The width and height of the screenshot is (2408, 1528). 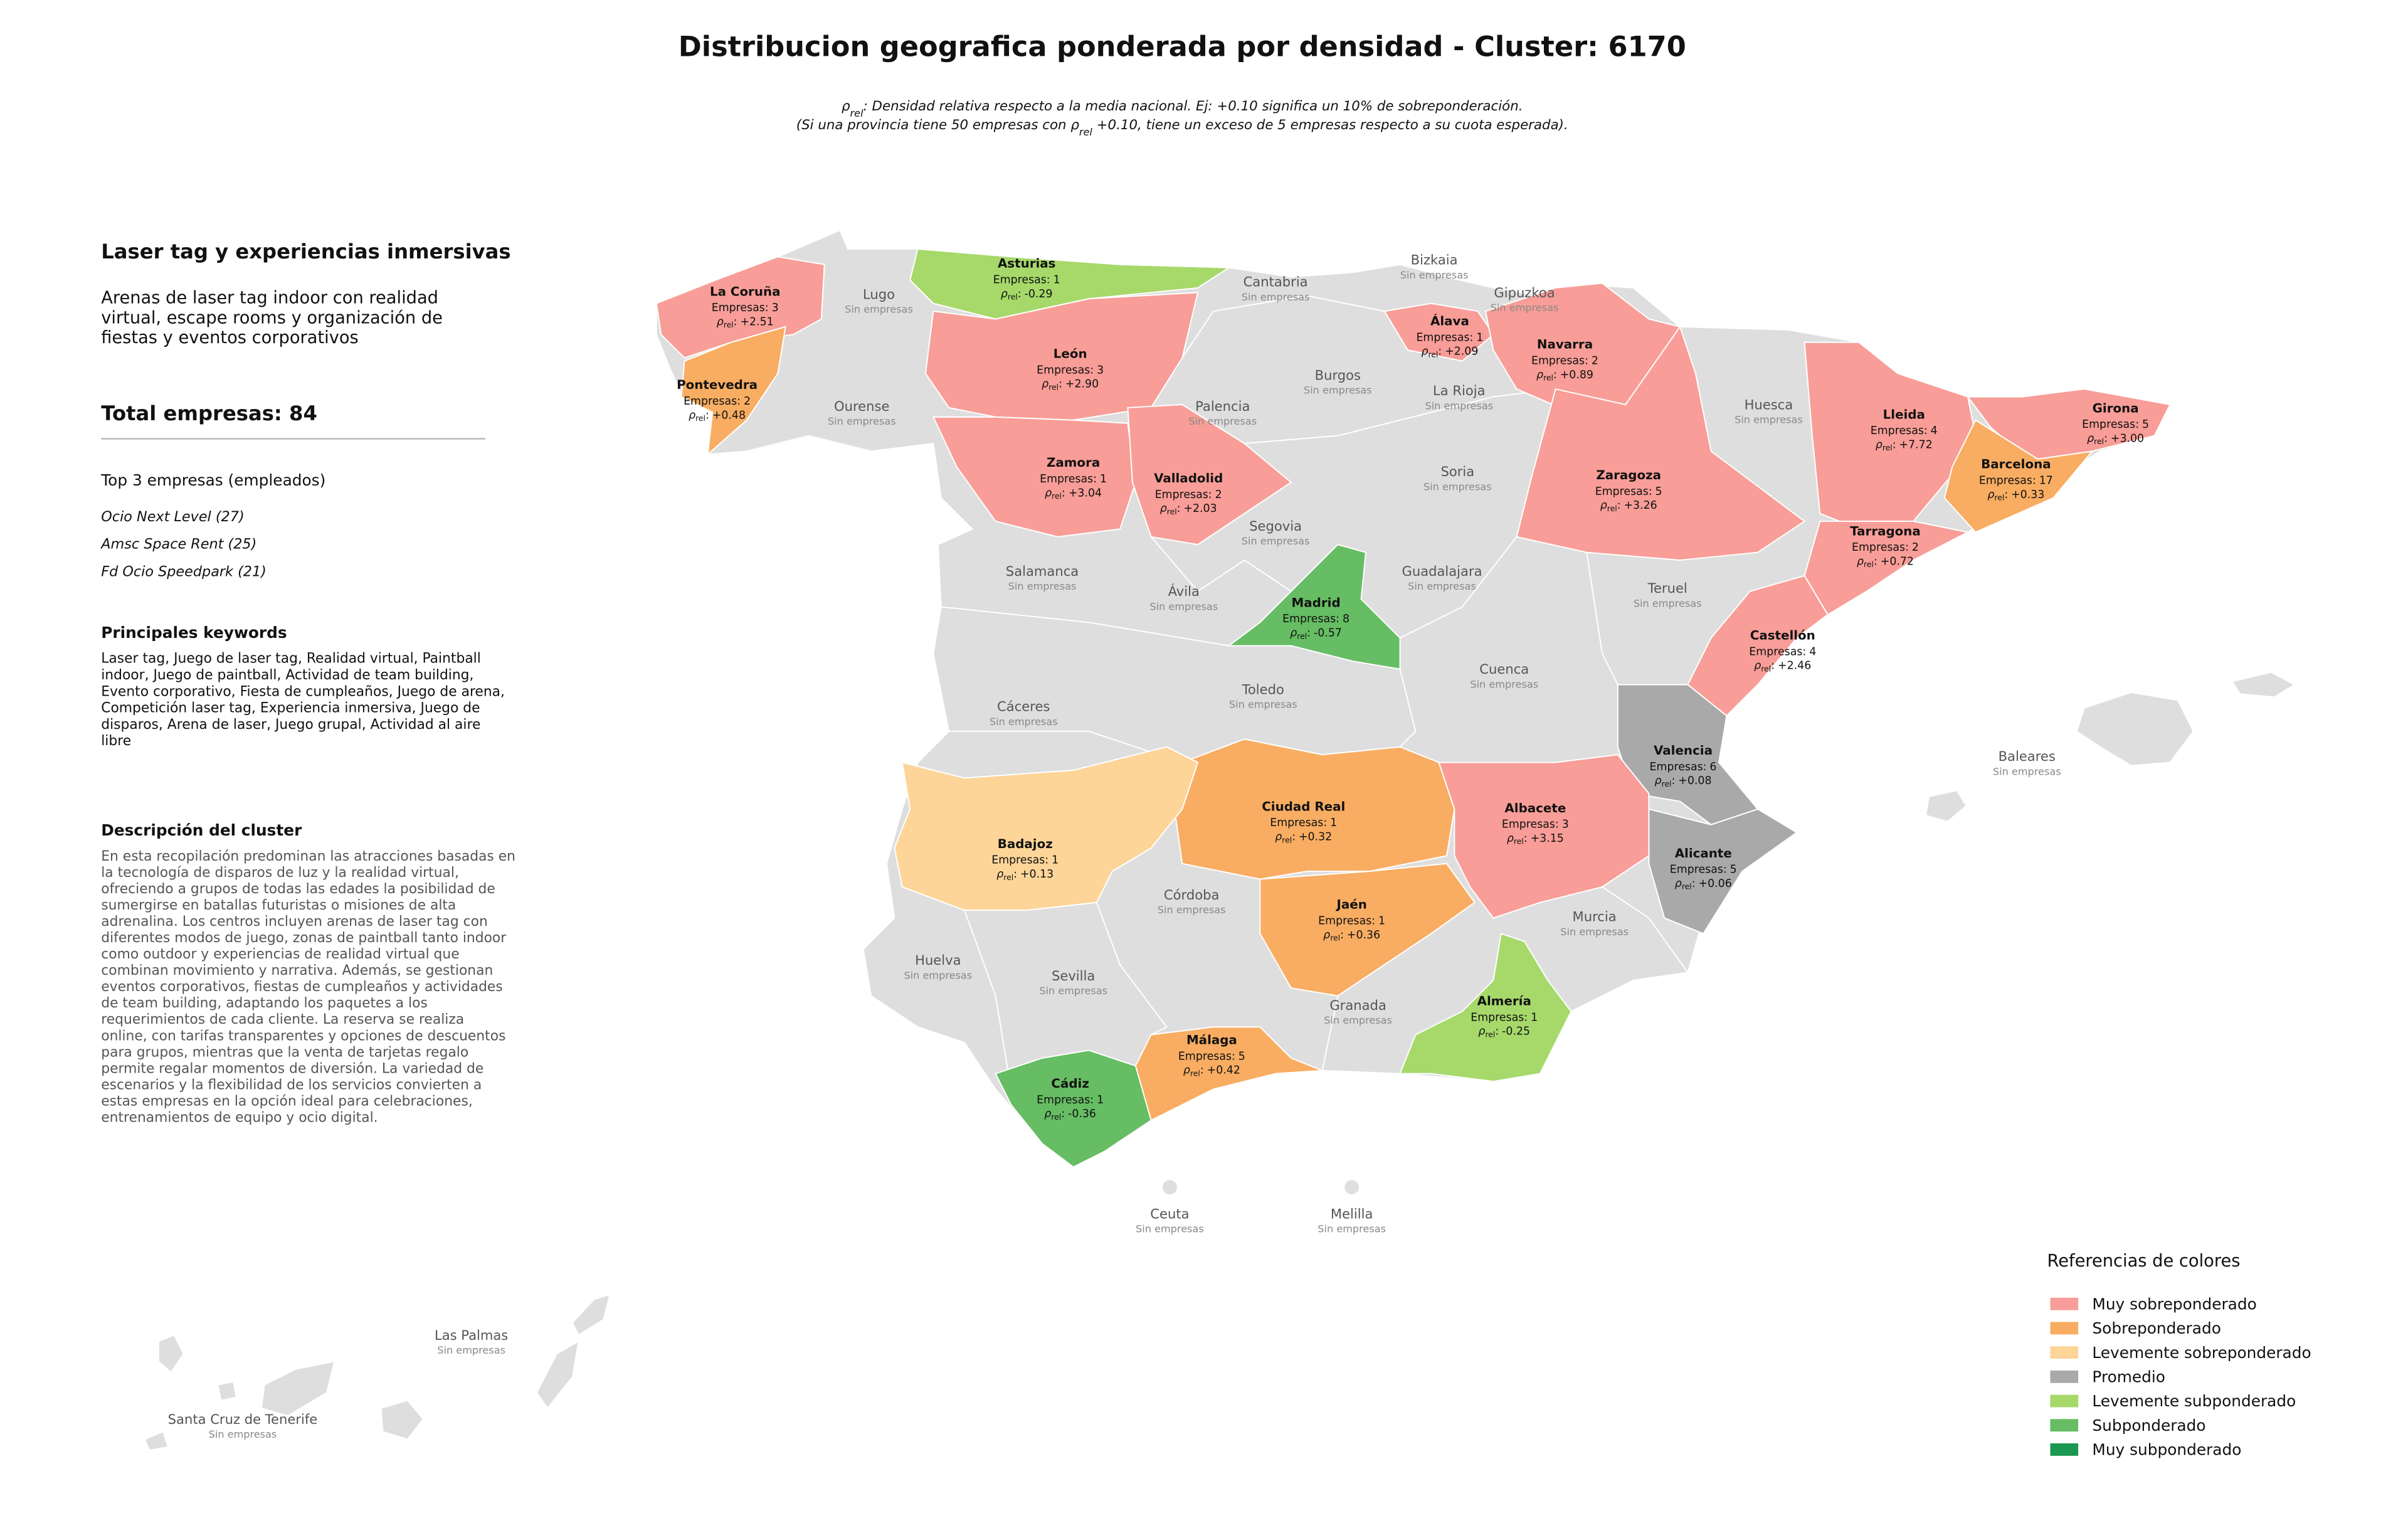 What do you see at coordinates (213, 480) in the screenshot?
I see `top-title: Top 3 empresas (empleados)` at bounding box center [213, 480].